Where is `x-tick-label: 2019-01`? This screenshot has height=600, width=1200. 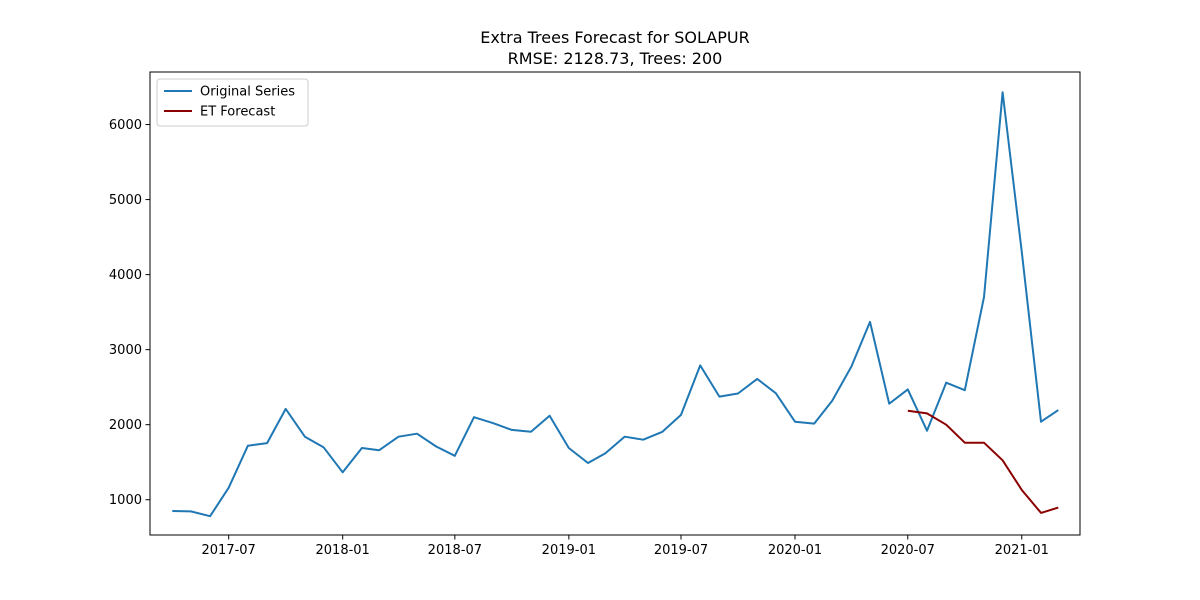
x-tick-label: 2019-01 is located at coordinates (569, 550).